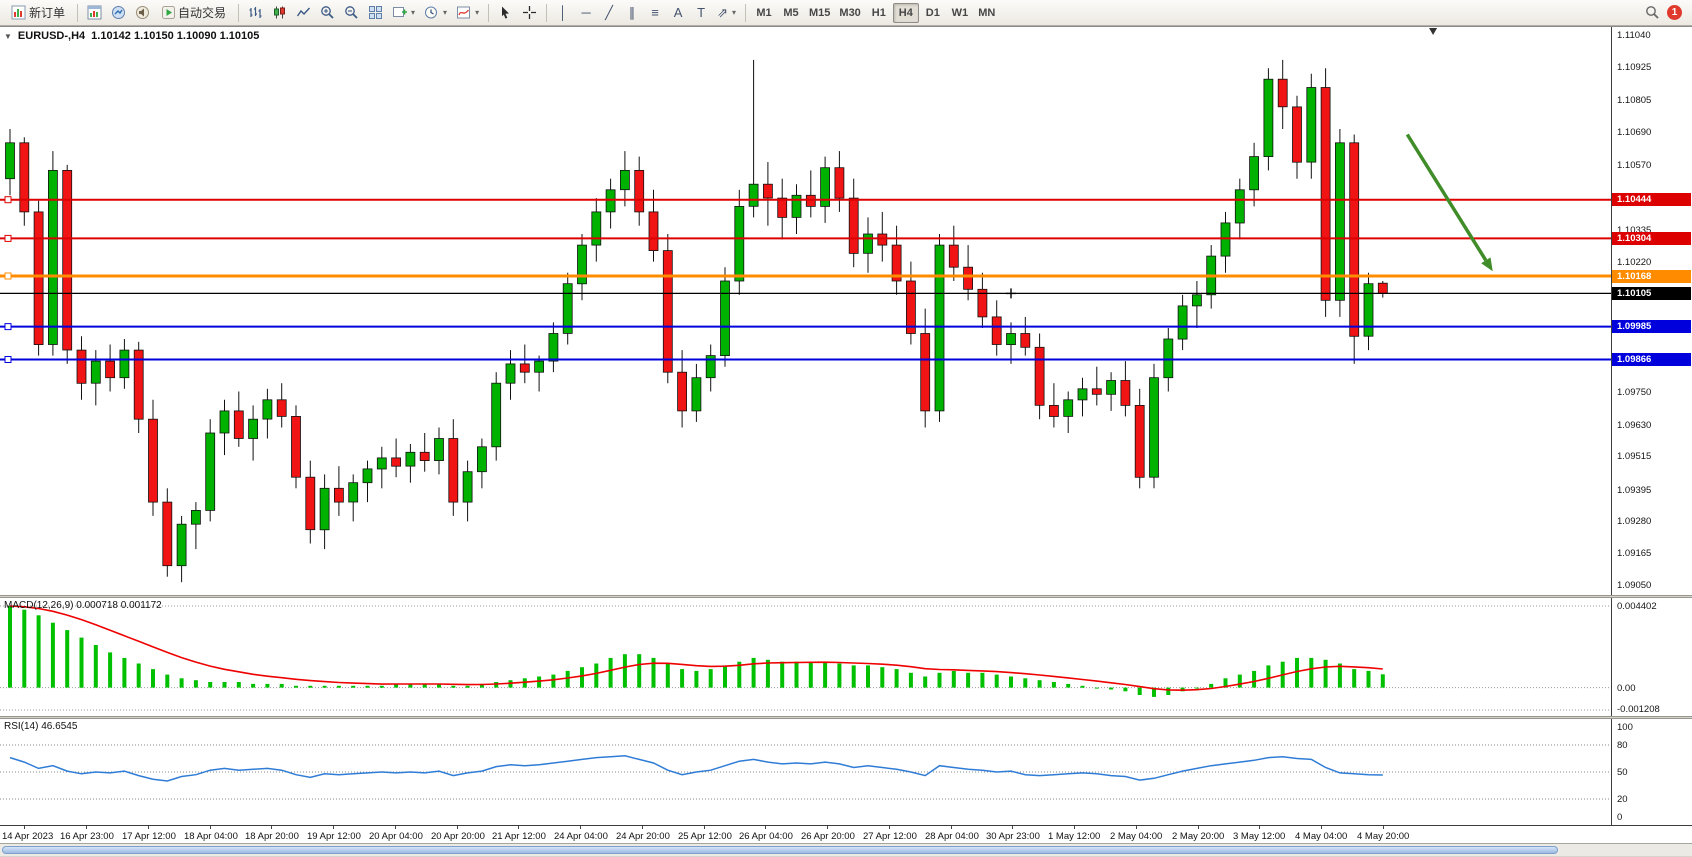 The image size is (1692, 857). I want to click on channel-icon: ∥, so click(632, 12).